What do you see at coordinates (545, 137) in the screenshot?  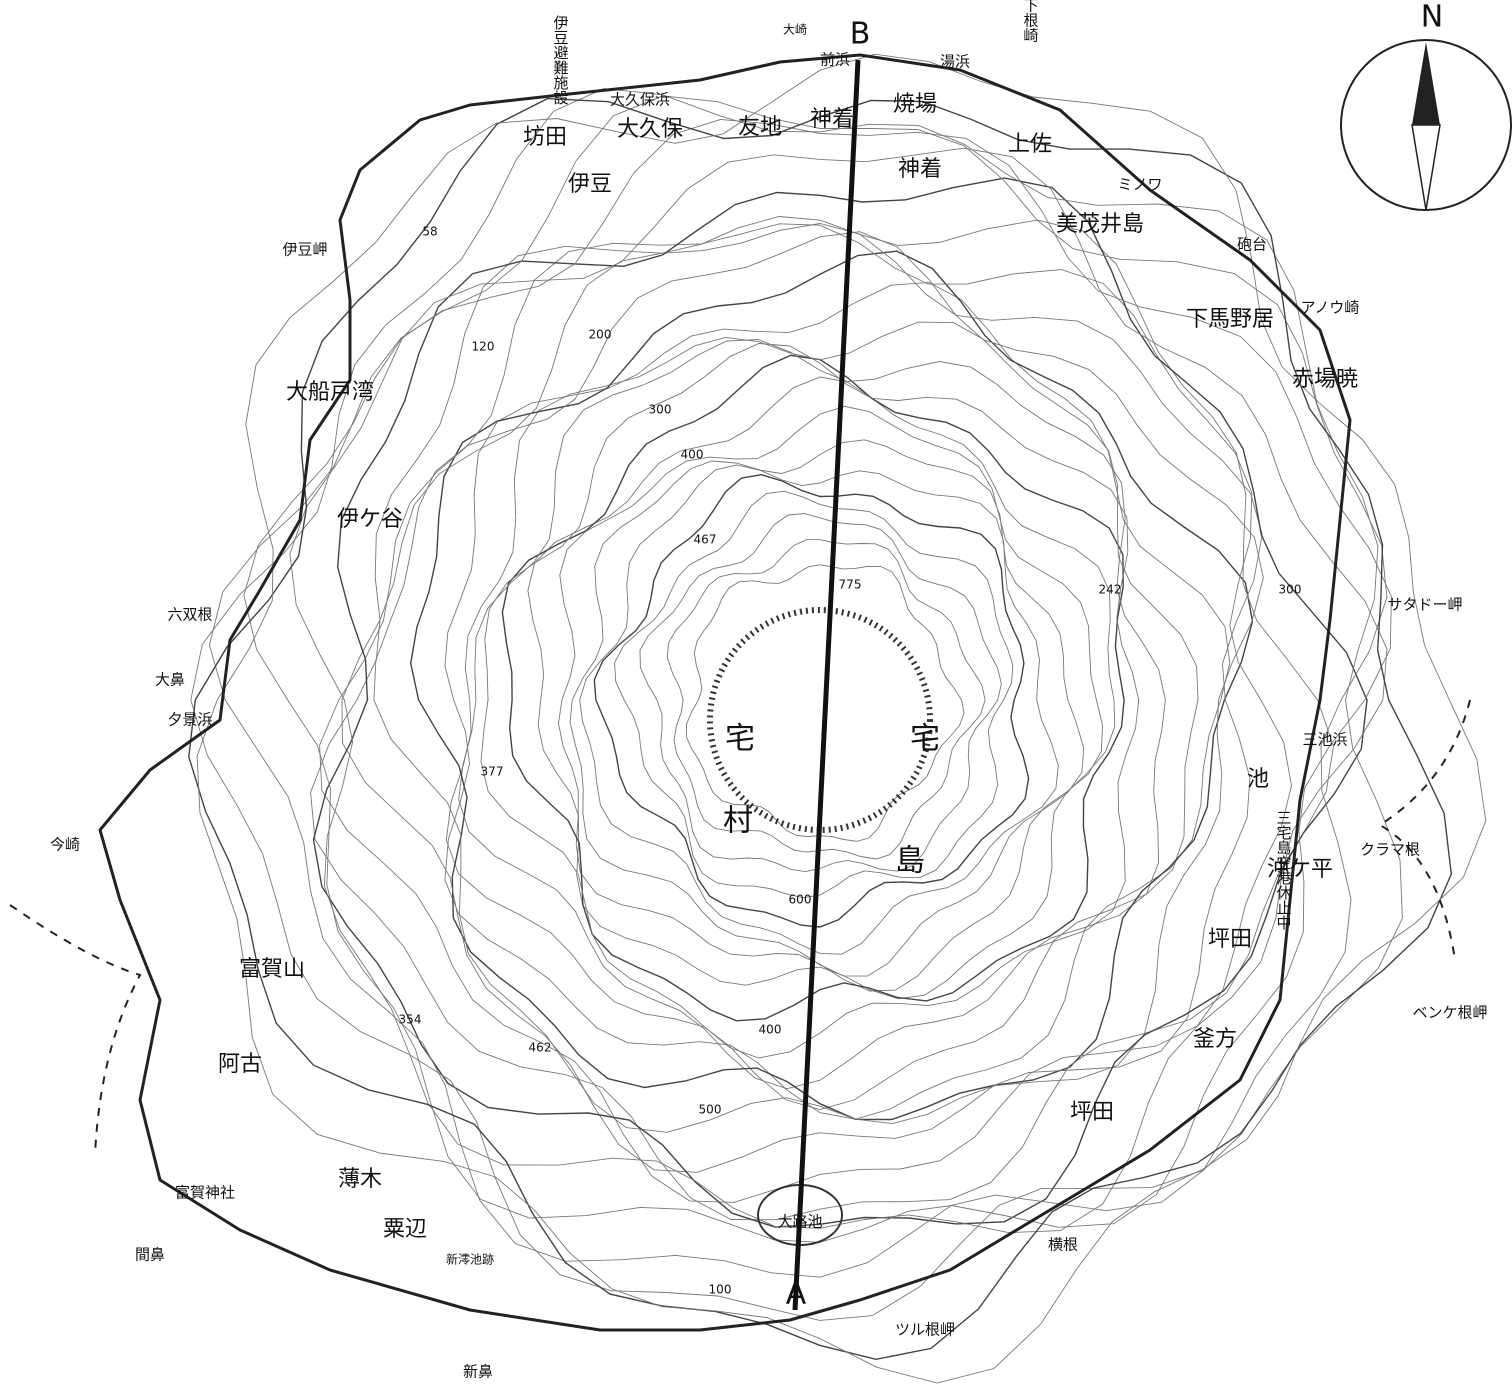 I see `place-label: 坊田` at bounding box center [545, 137].